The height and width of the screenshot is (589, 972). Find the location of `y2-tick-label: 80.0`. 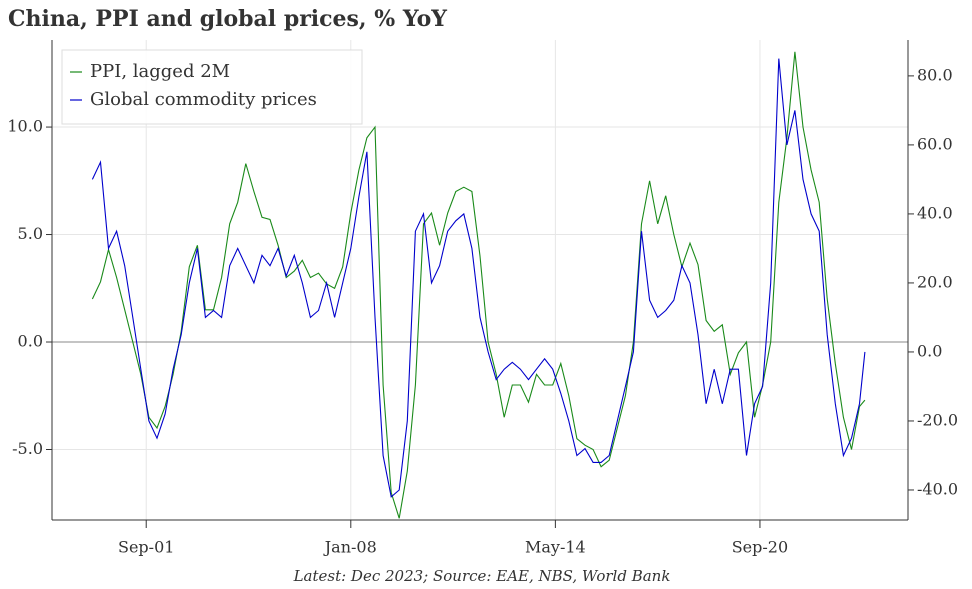

y2-tick-label: 80.0 is located at coordinates (935, 74).